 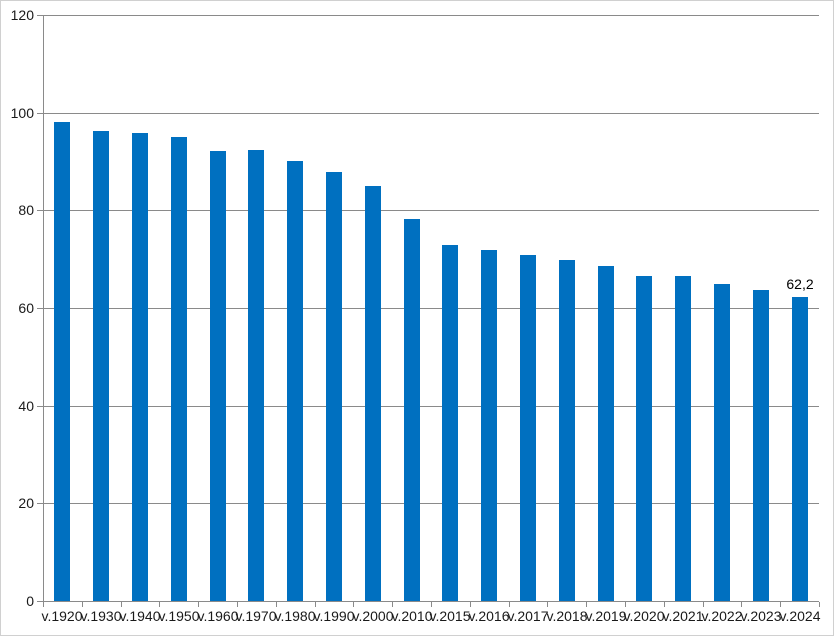 I want to click on bar-v.2016, so click(x=489, y=425).